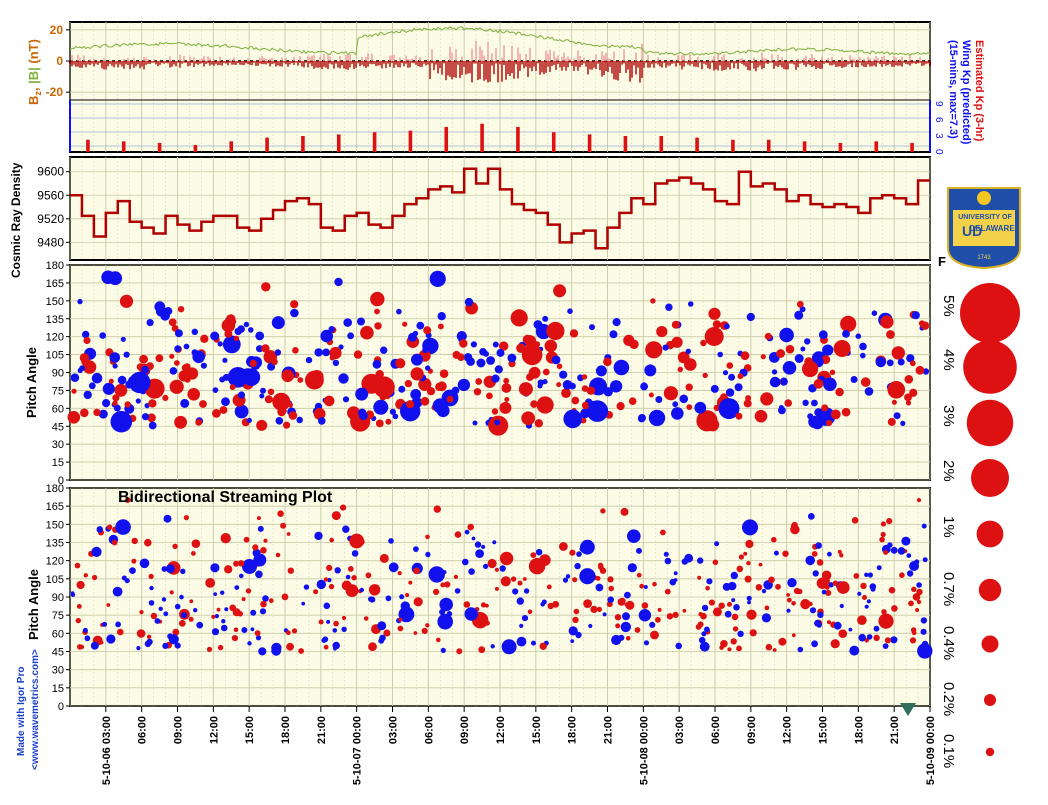 The width and height of the screenshot is (1048, 805). I want to click on x-tick-label: 5-10-07 00:00, so click(358, 750).